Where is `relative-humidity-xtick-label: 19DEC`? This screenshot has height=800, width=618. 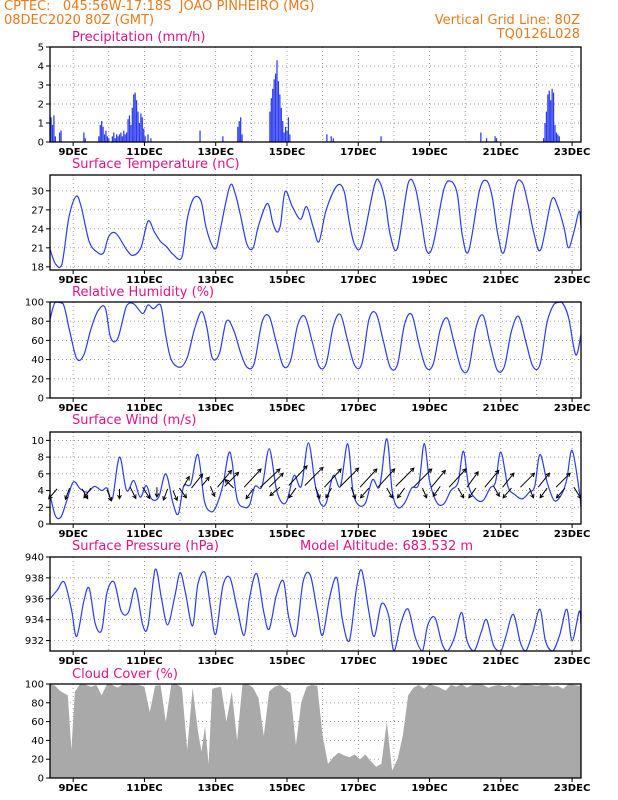
relative-humidity-xtick-label: 19DEC is located at coordinates (429, 408).